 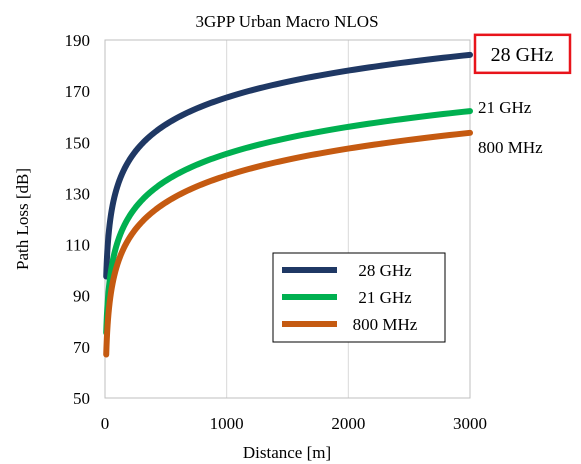 I want to click on x-tick-label: 2000, so click(x=348, y=423).